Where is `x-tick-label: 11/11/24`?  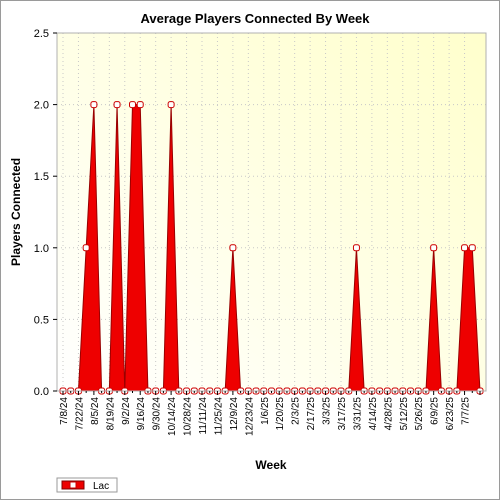
x-tick-label: 11/11/24 is located at coordinates (203, 416).